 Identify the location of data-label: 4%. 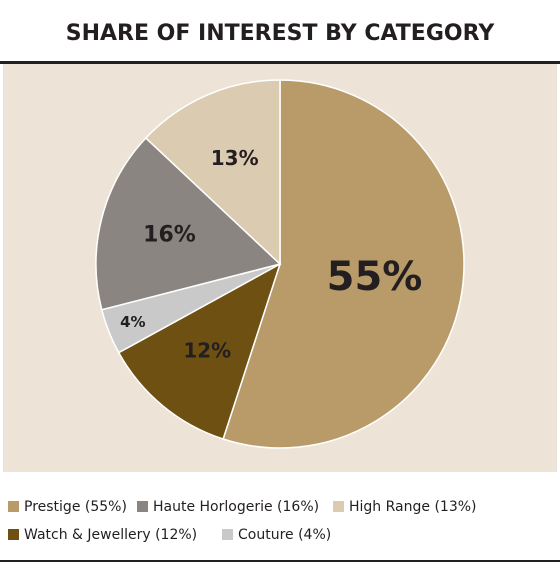
(132, 322).